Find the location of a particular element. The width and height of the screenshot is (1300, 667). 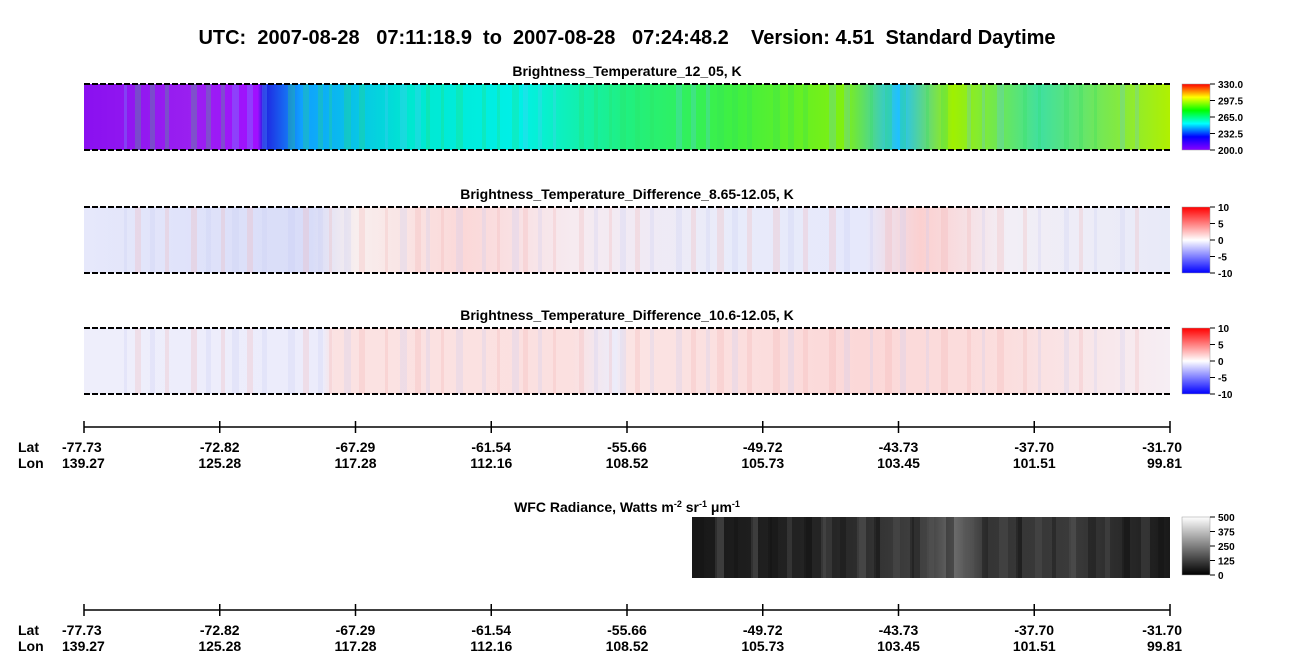

colorbar-label: 5 is located at coordinates (1221, 346).